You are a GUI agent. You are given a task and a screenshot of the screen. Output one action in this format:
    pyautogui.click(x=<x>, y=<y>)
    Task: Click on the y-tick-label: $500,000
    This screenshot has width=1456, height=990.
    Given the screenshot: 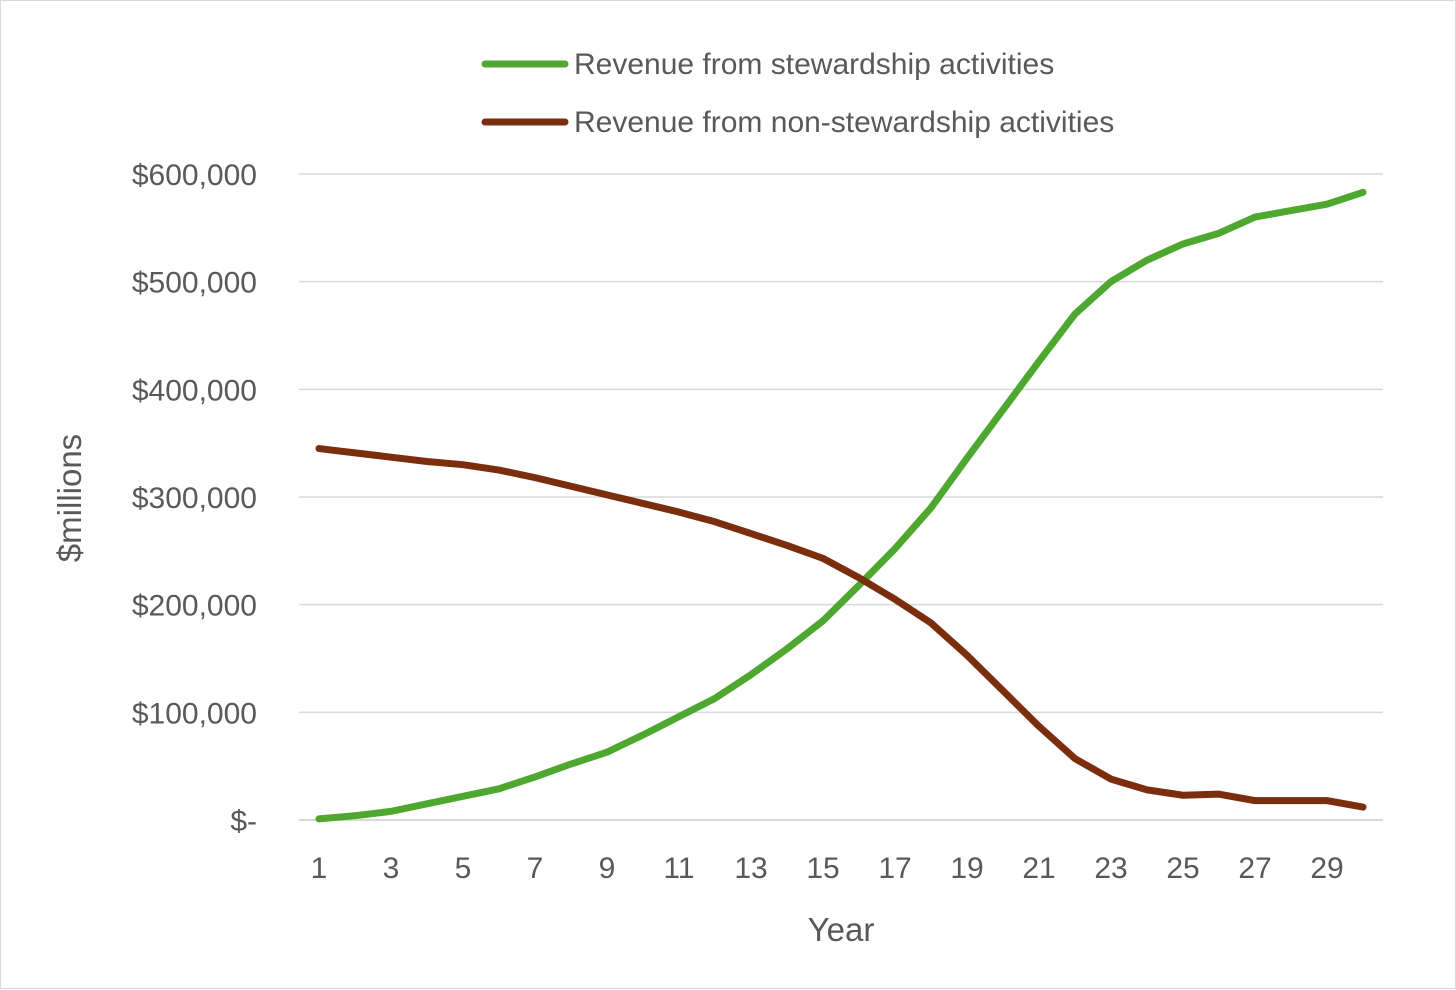 What is the action you would take?
    pyautogui.click(x=194, y=283)
    